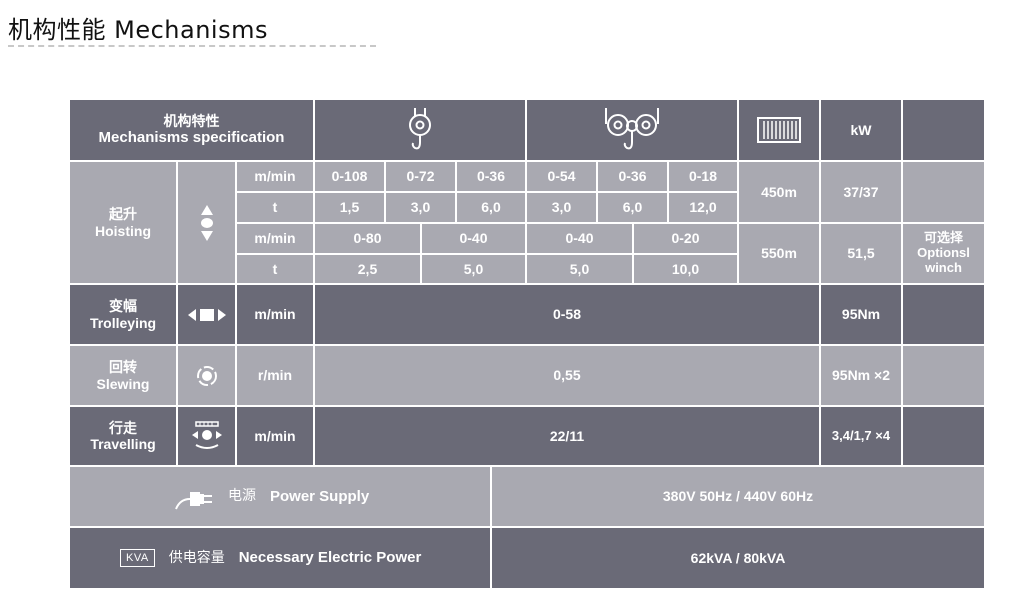 Image resolution: width=1011 pixels, height=594 pixels. Describe the element at coordinates (861, 375) in the screenshot. I see `slewing-power: 95Nm ×2` at that location.